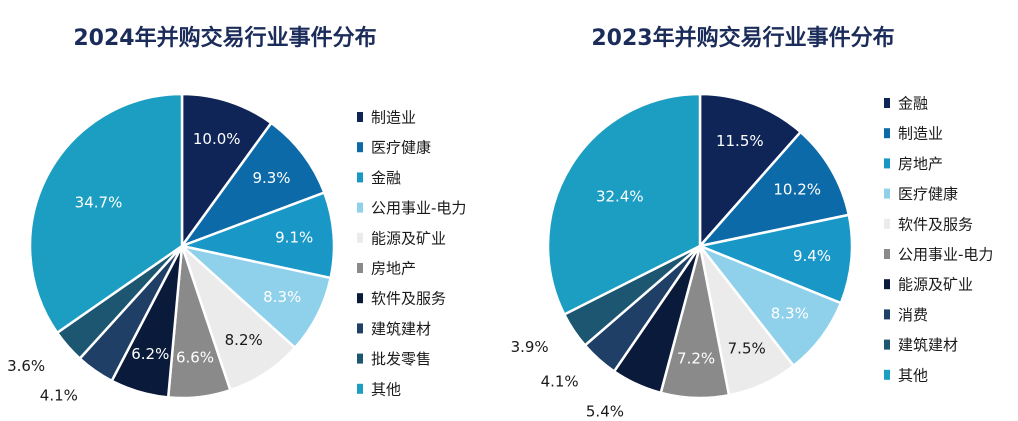 This screenshot has width=1018, height=421. Describe the element at coordinates (294, 238) in the screenshot. I see `data-label: 9.1%` at that location.